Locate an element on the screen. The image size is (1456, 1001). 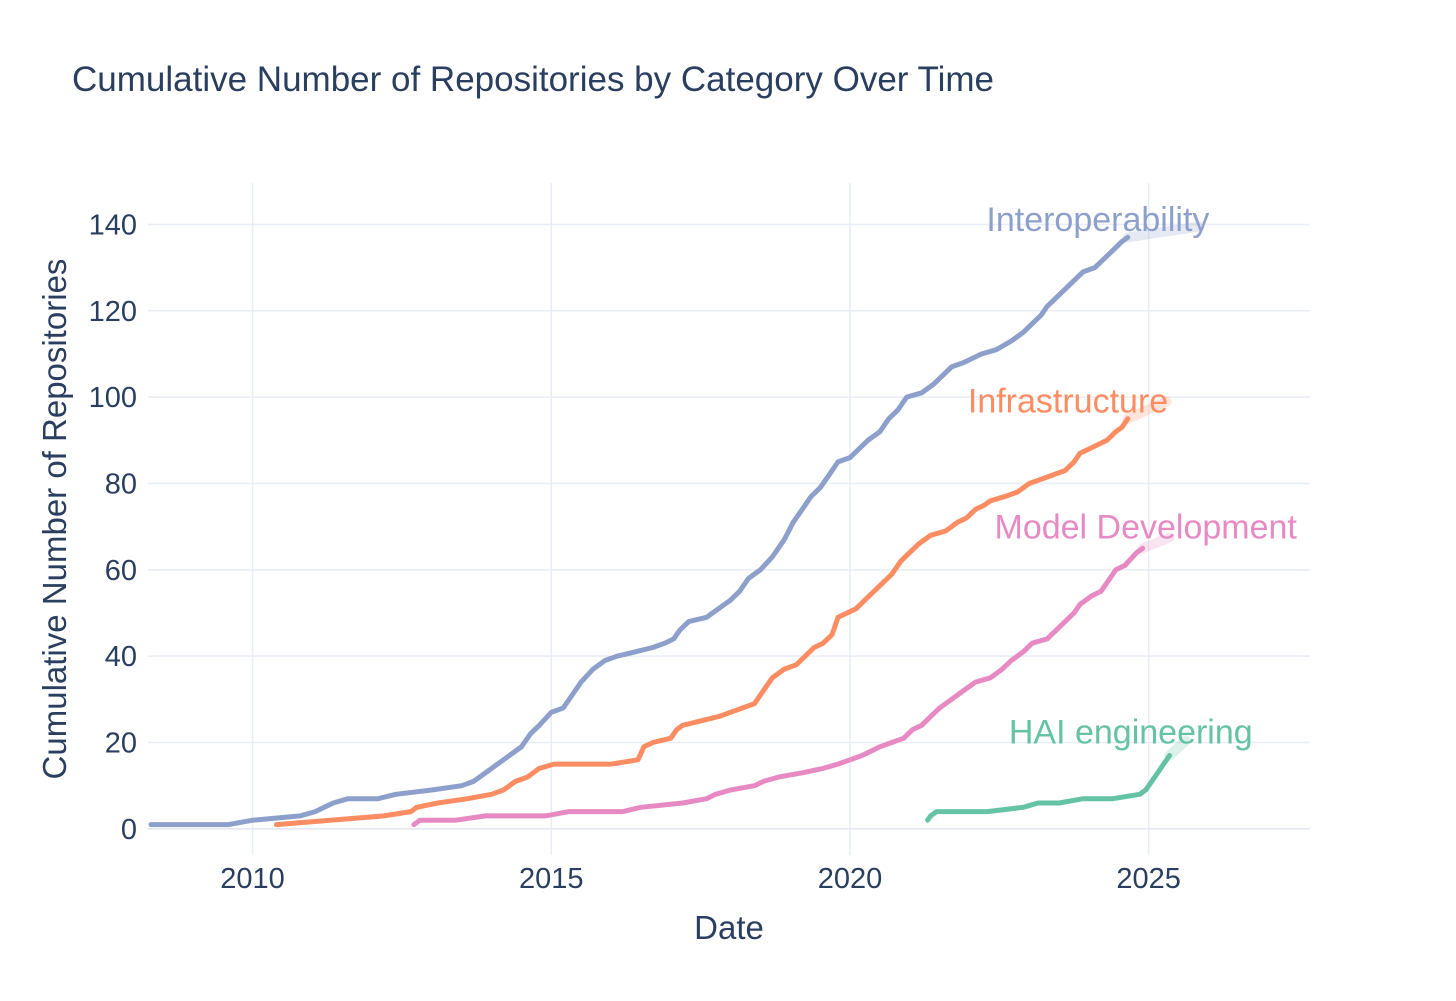
series-label-infrastructure: Infrastructure is located at coordinates (1068, 402).